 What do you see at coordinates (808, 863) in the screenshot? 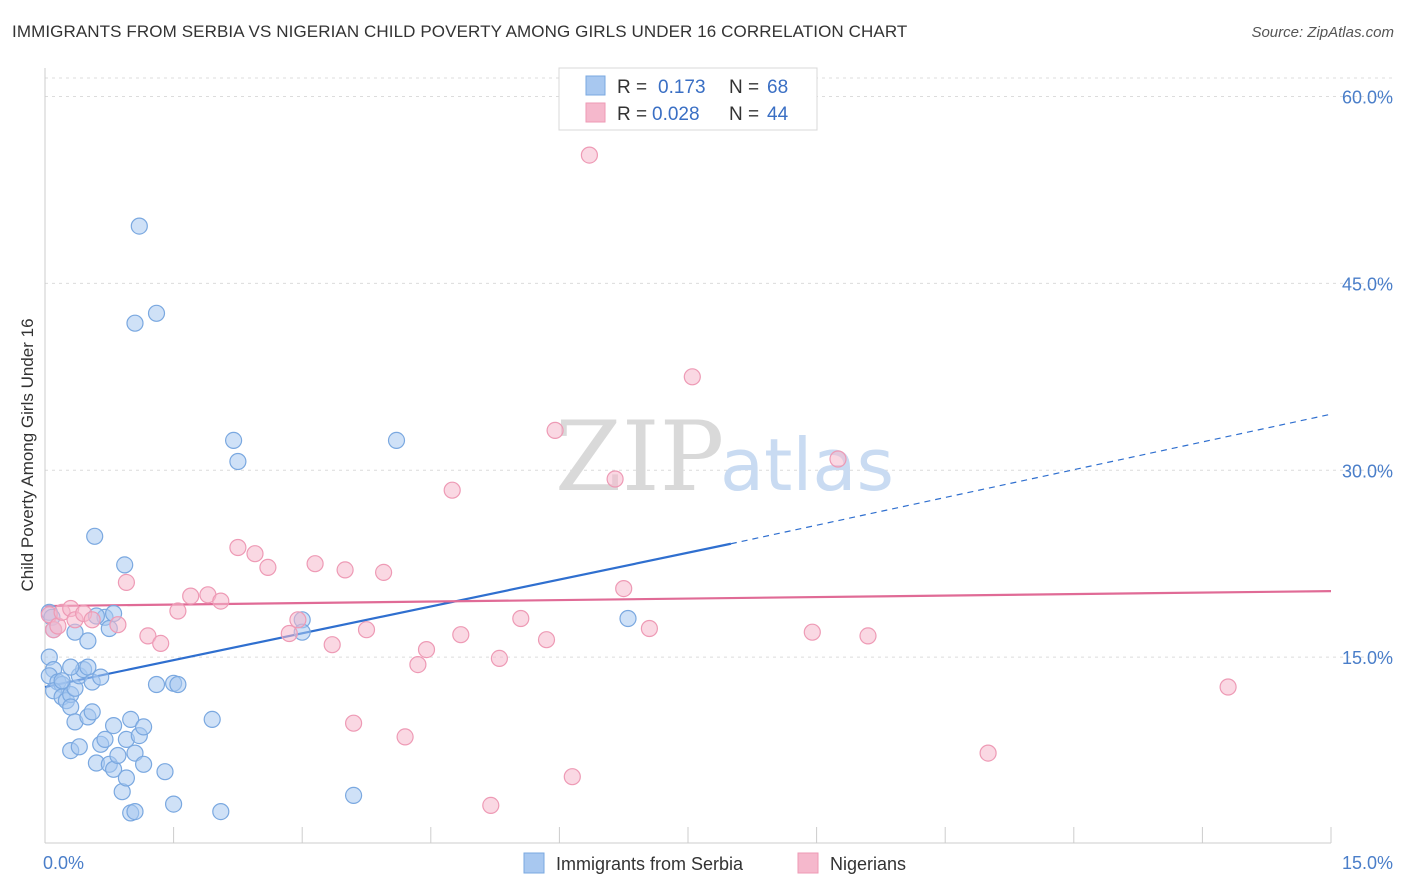
I see `bottom-legend-swatch-nigerians` at bounding box center [808, 863].